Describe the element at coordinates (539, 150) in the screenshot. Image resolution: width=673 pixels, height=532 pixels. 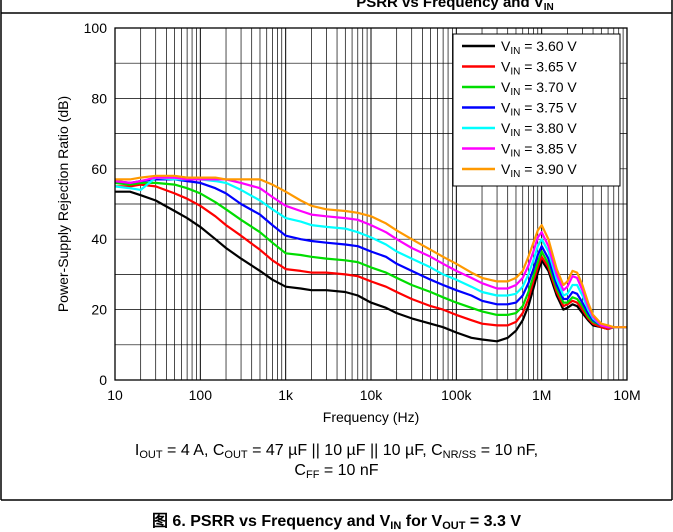
I see `legend-label: VIN = 3.85 V` at that location.